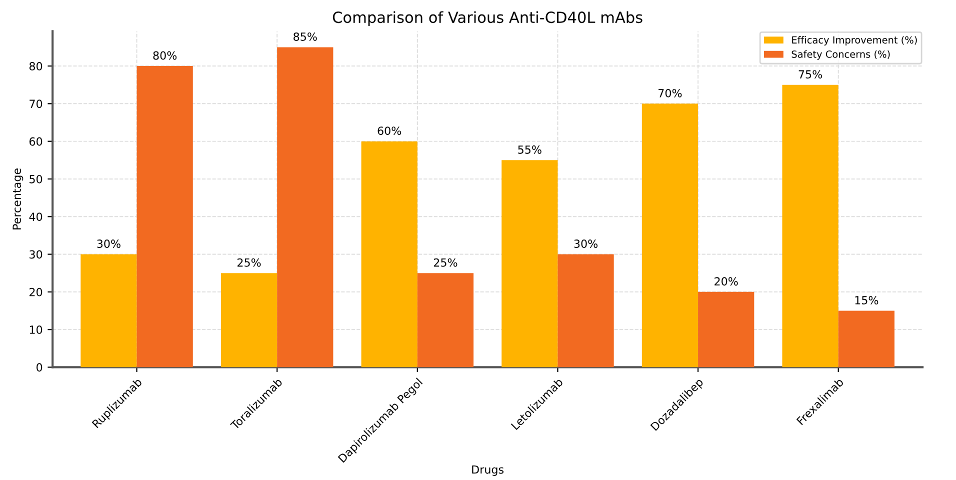 This screenshot has width=956, height=480. Describe the element at coordinates (390, 130) in the screenshot. I see `data-label: 60%` at that location.